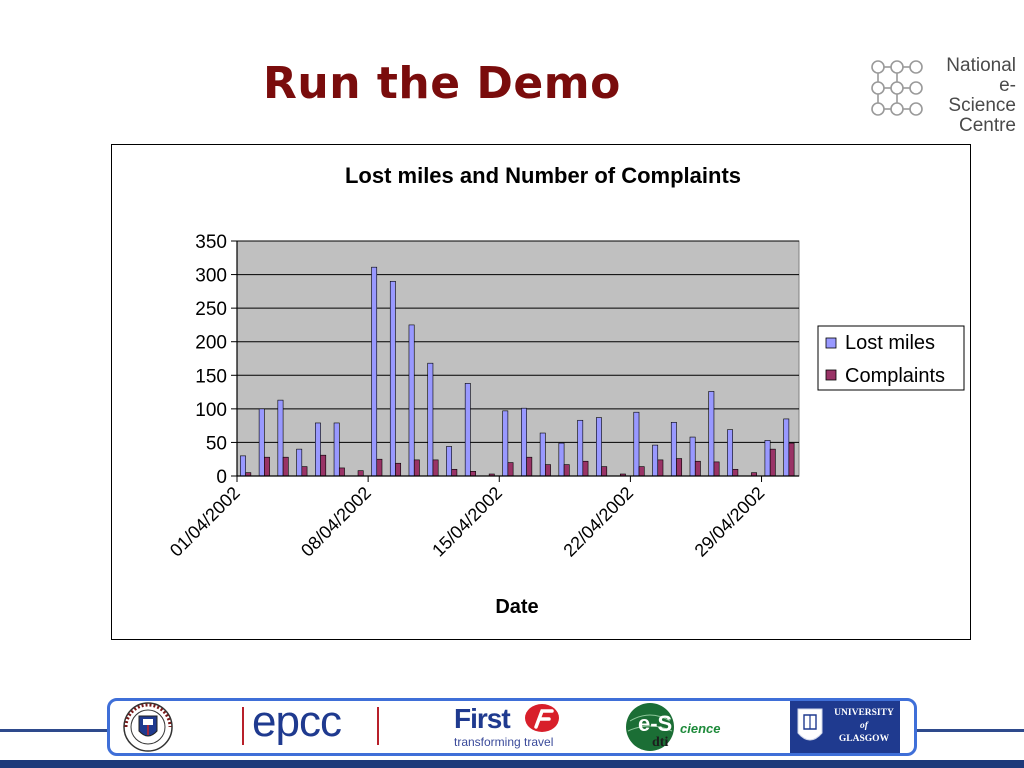  Describe the element at coordinates (211, 309) in the screenshot. I see `y-tick-label: 250` at that location.